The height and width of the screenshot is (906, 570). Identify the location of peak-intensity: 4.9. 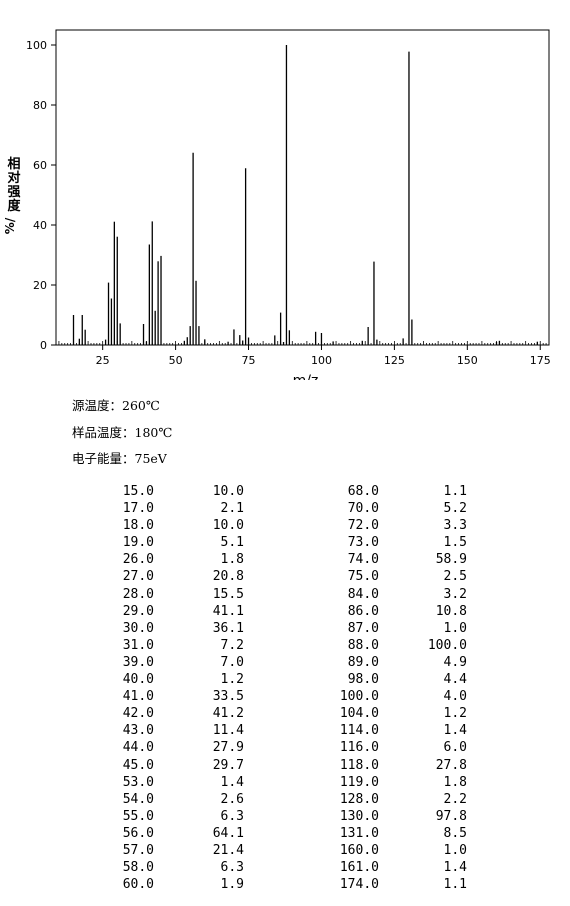
(455, 662).